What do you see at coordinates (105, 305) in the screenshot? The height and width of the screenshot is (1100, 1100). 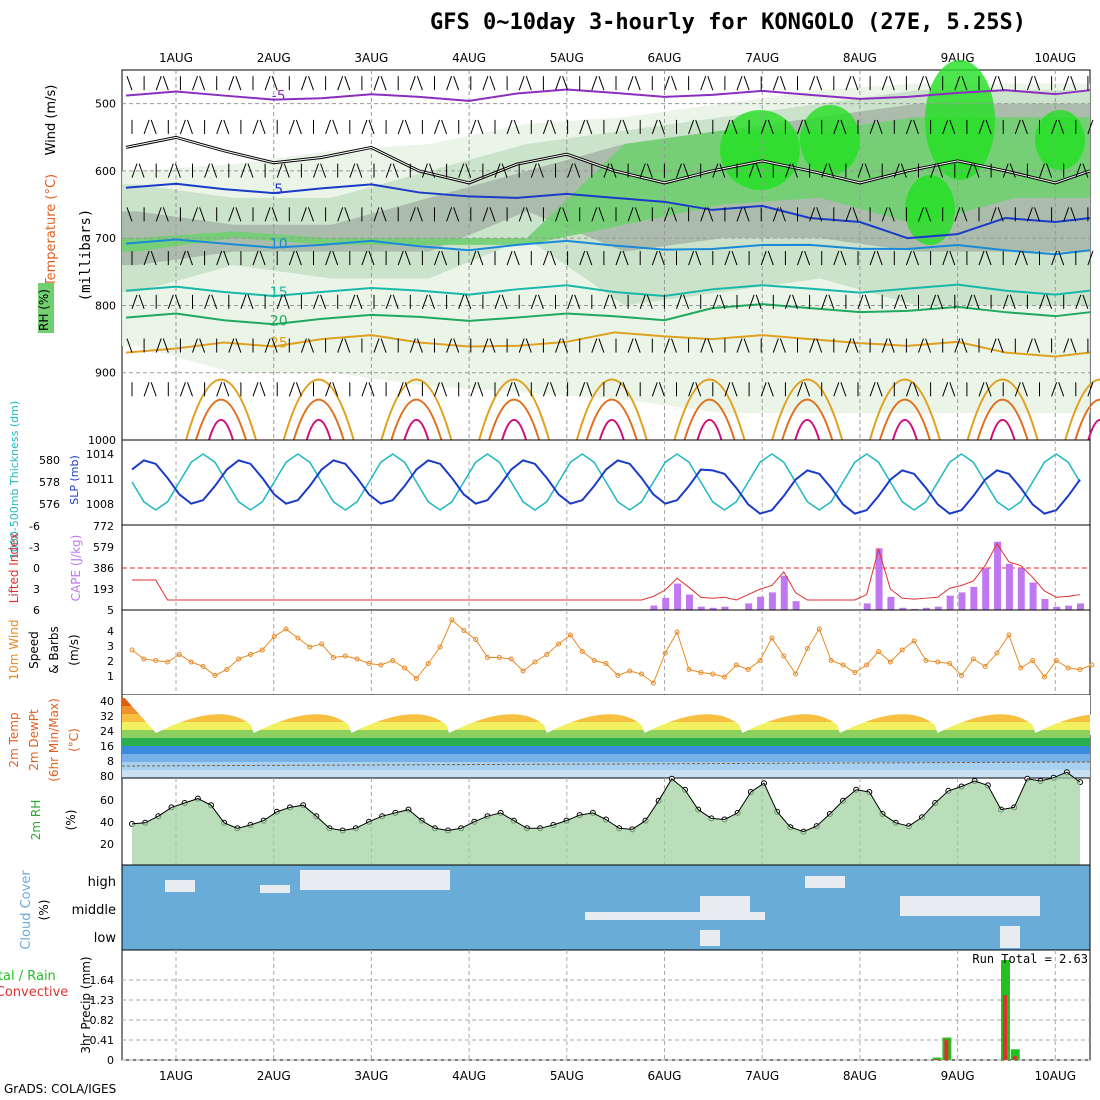 I see `pressure-tick: 800` at bounding box center [105, 305].